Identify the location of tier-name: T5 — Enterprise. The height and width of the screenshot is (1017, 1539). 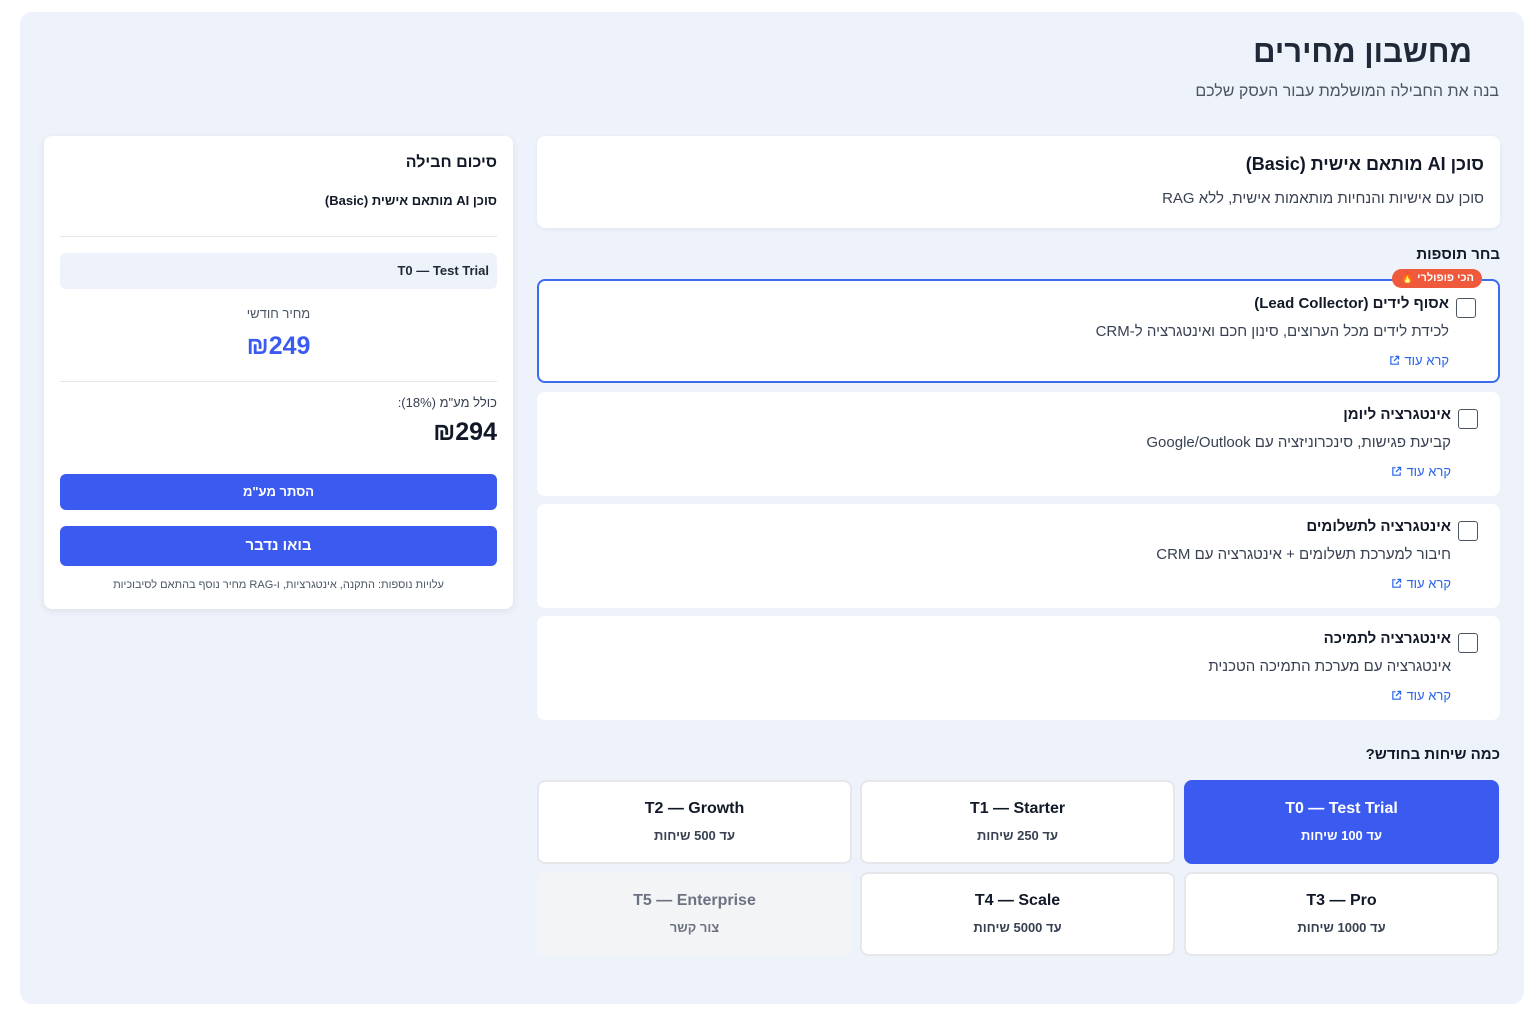
(694, 900).